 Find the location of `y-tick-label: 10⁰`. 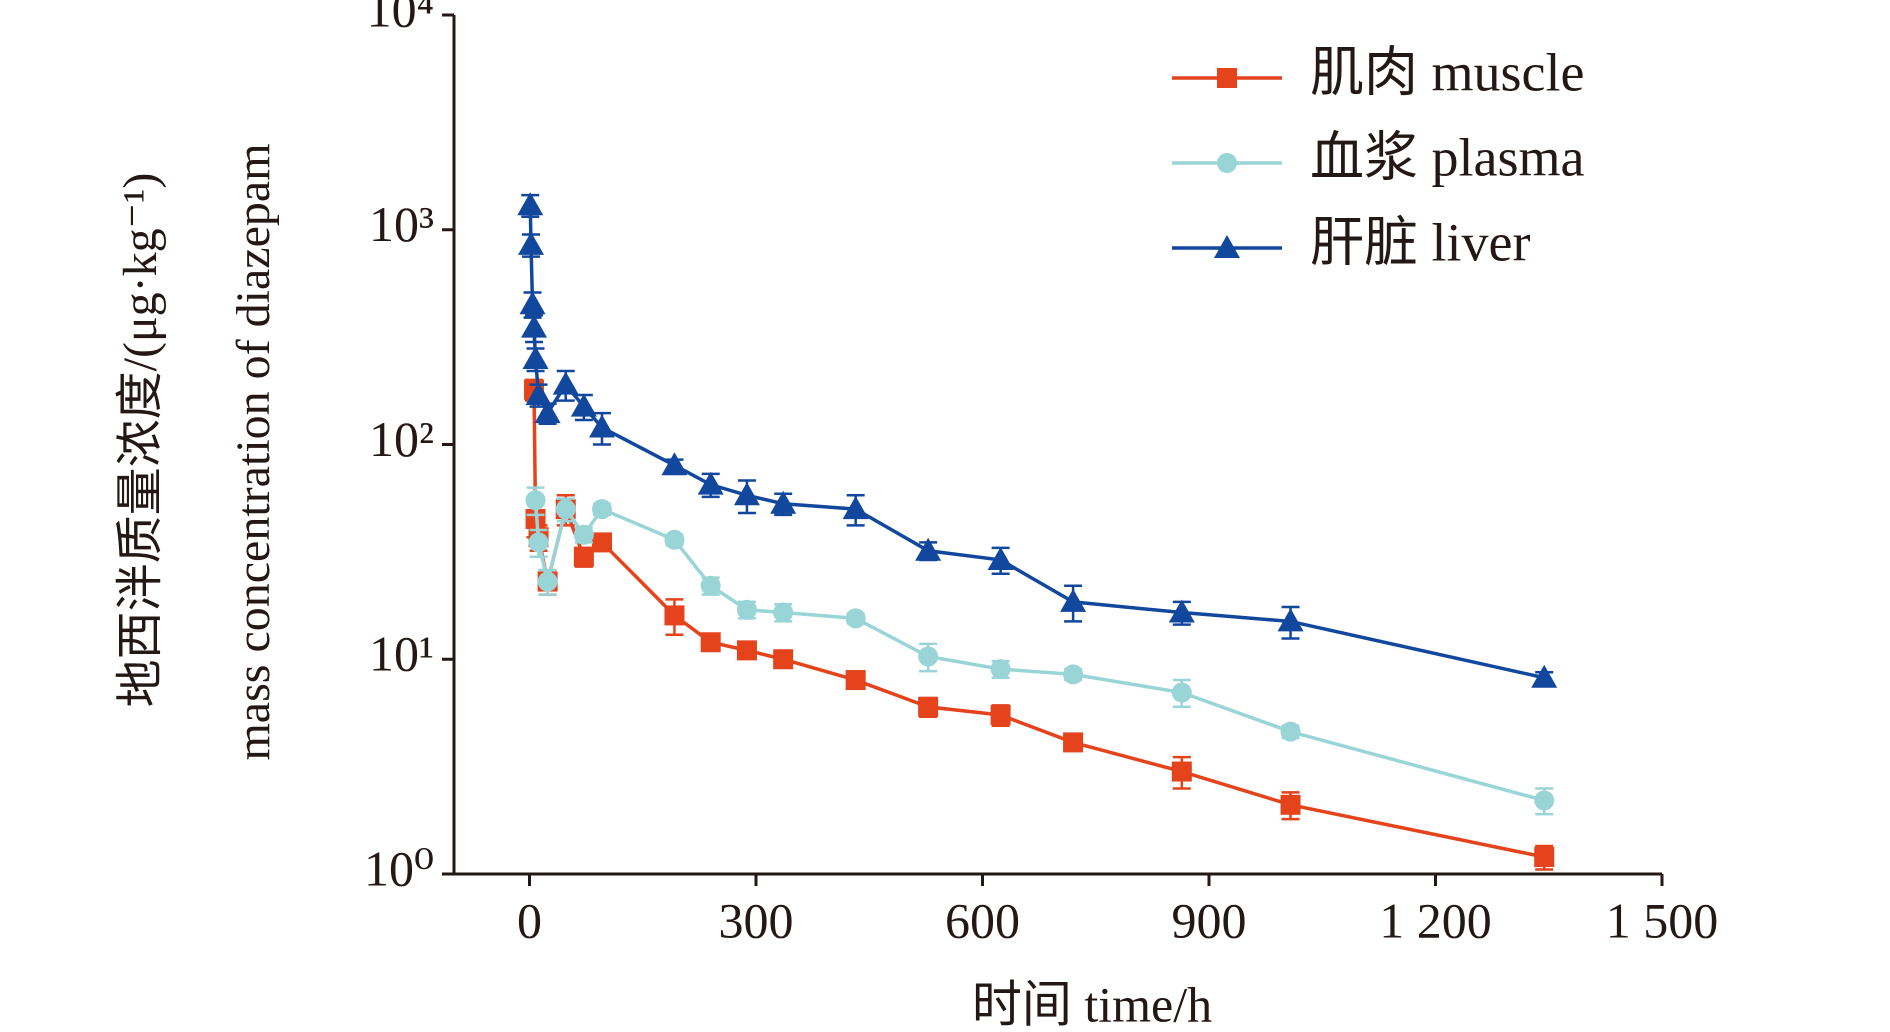

y-tick-label: 10⁰ is located at coordinates (399, 868).